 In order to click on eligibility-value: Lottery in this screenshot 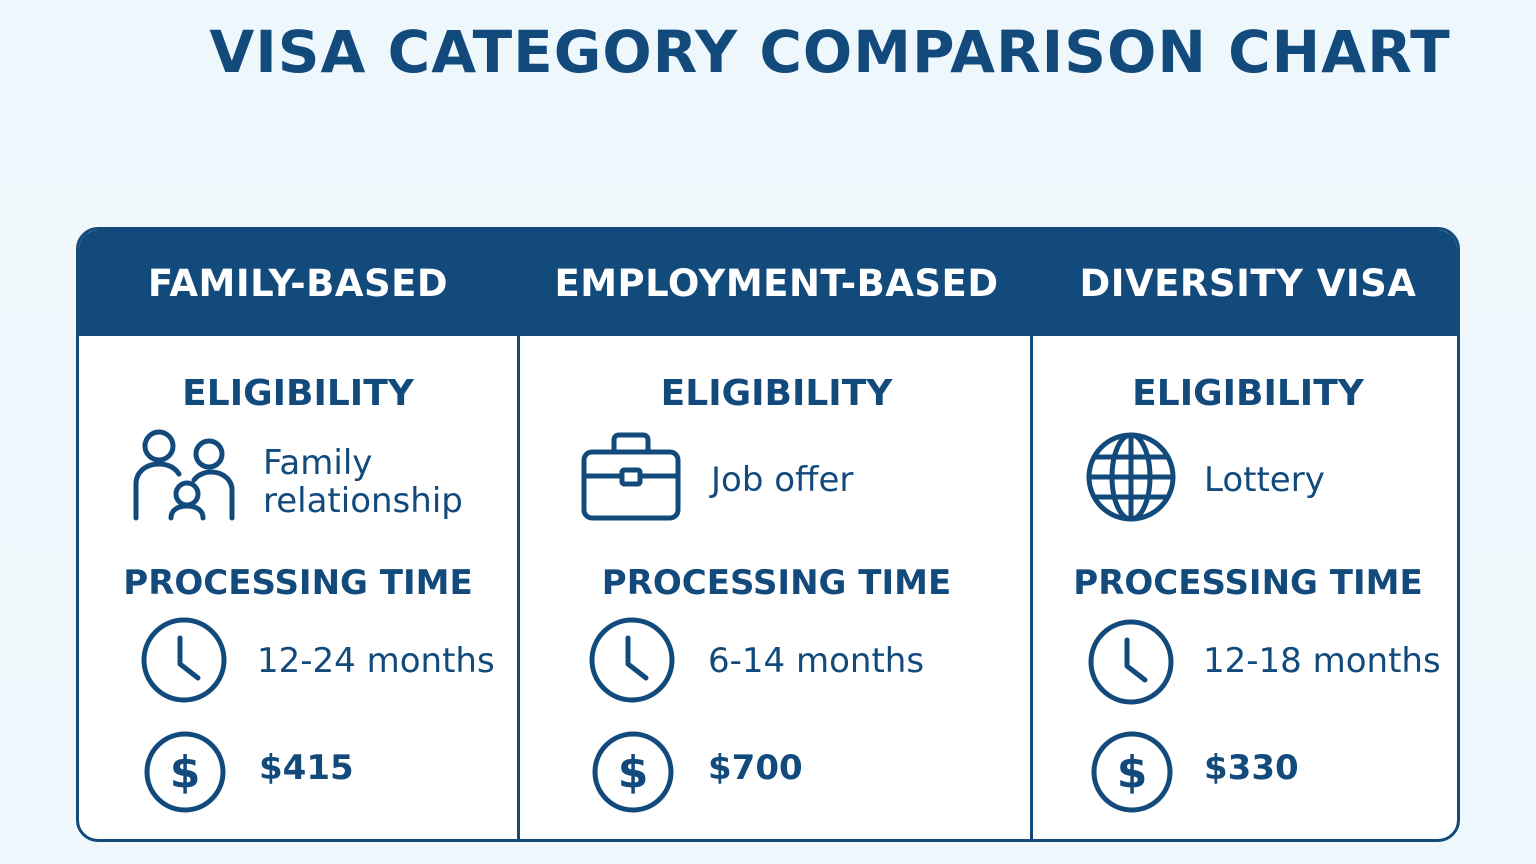, I will do `click(1264, 480)`.